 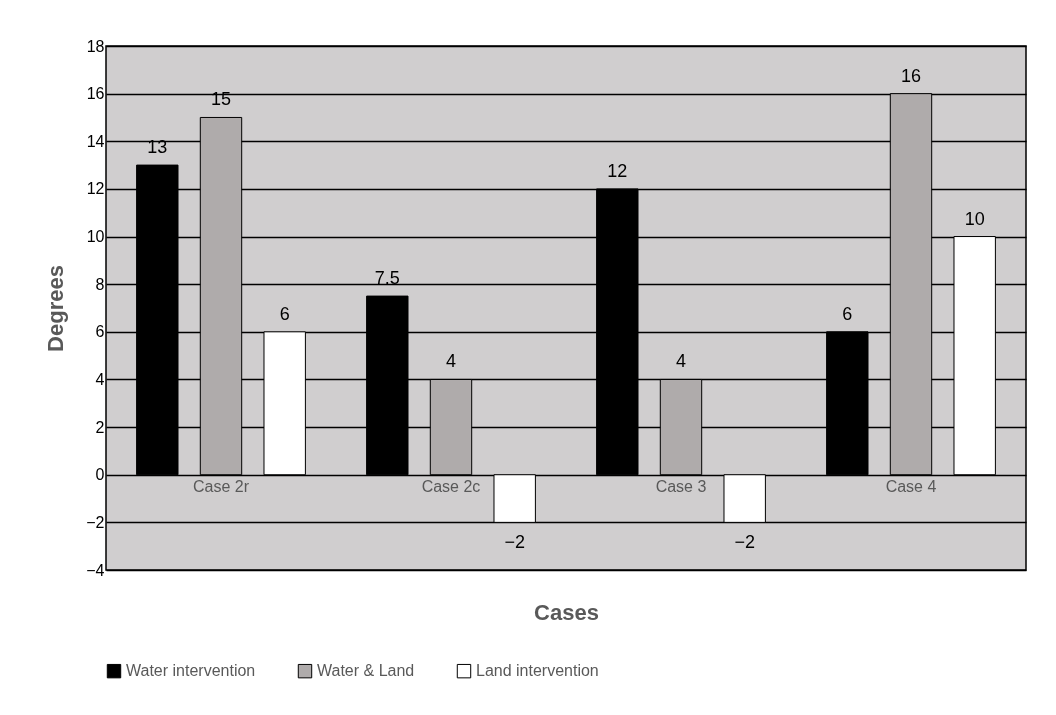 I want to click on y-tick-label: 12, so click(x=95, y=189).